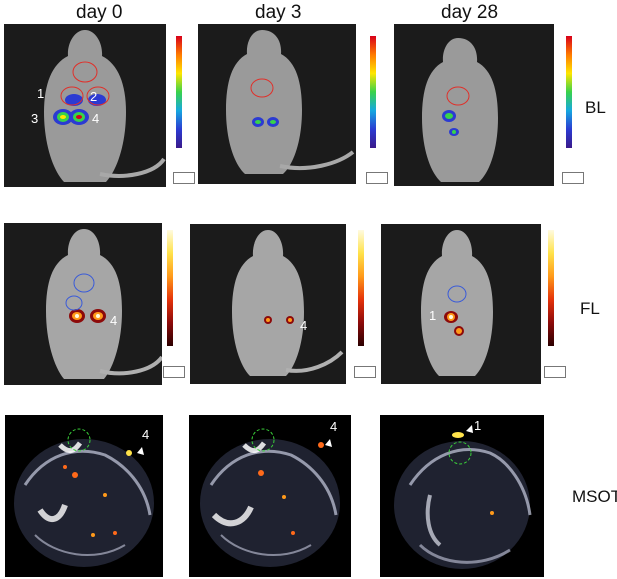  Describe the element at coordinates (170, 288) in the screenshot. I see `fl-day0-colorbar` at that location.